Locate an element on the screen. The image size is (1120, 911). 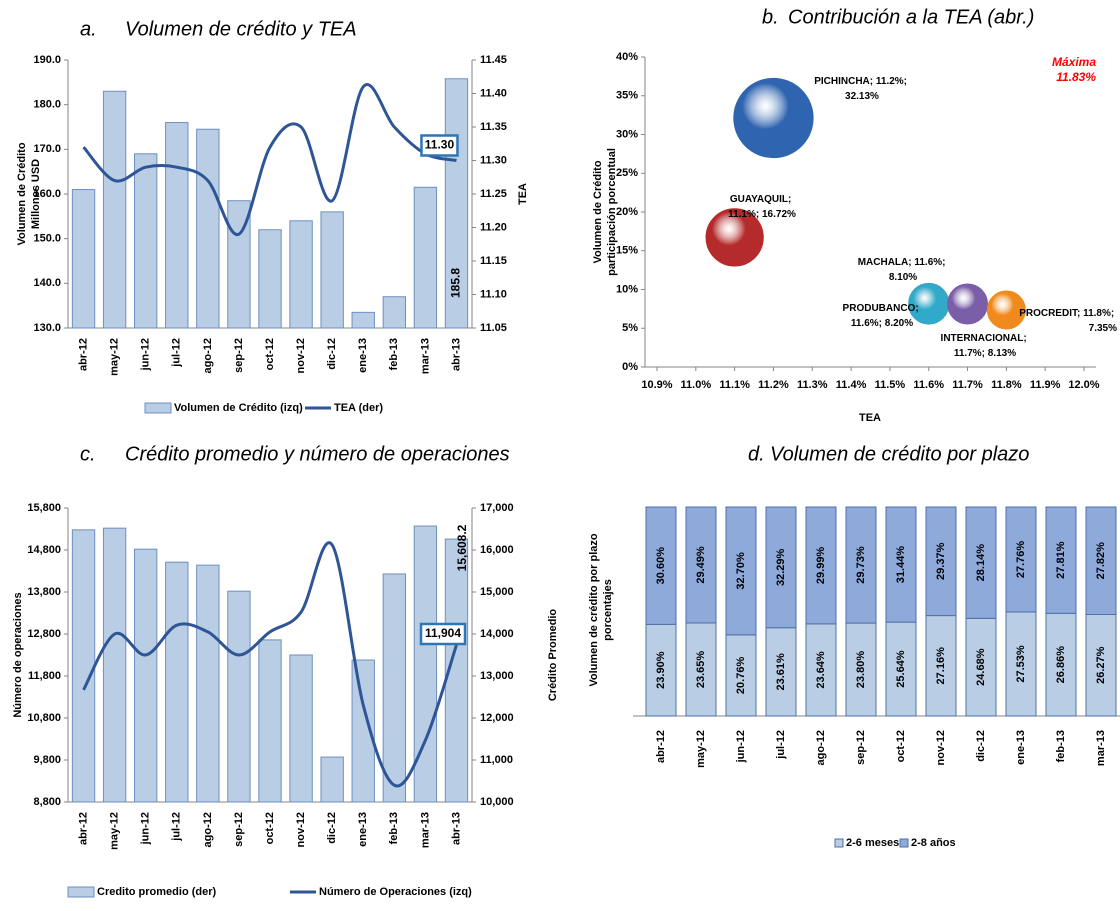
y2-tick-label: 11.30 is located at coordinates (493, 160).